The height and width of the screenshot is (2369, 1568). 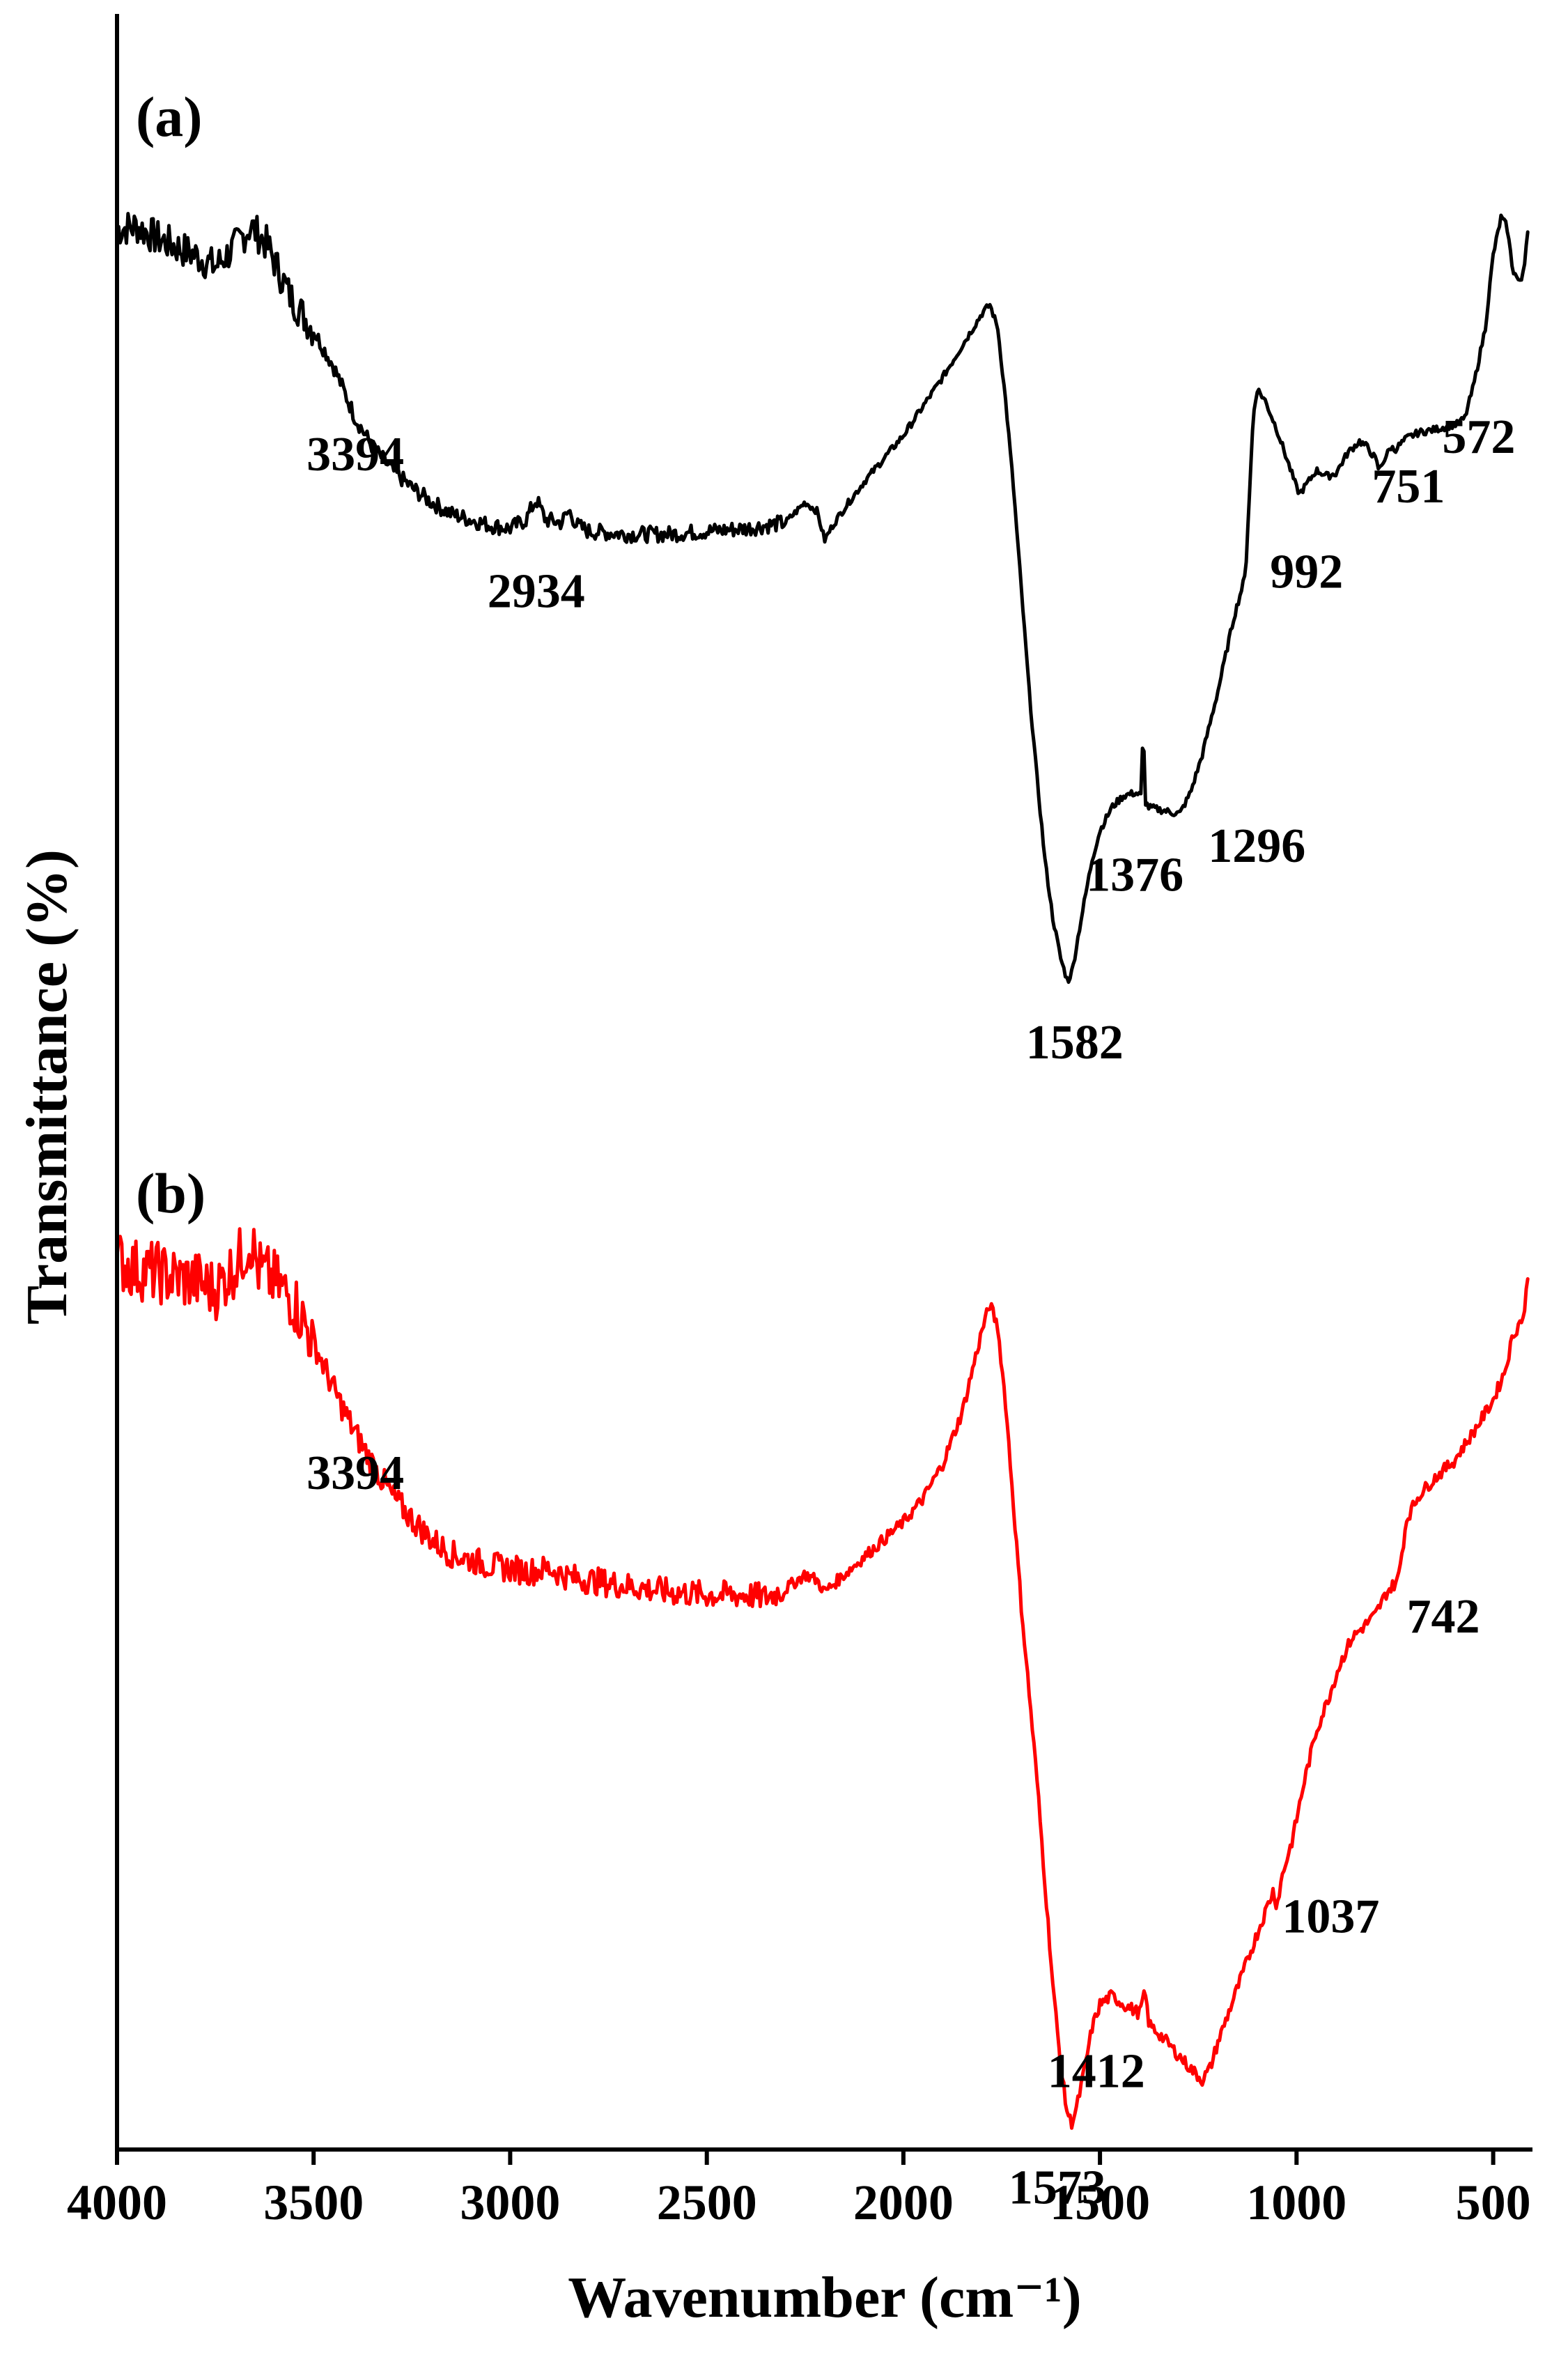 What do you see at coordinates (1493, 2202) in the screenshot?
I see `x-tick-label: 500` at bounding box center [1493, 2202].